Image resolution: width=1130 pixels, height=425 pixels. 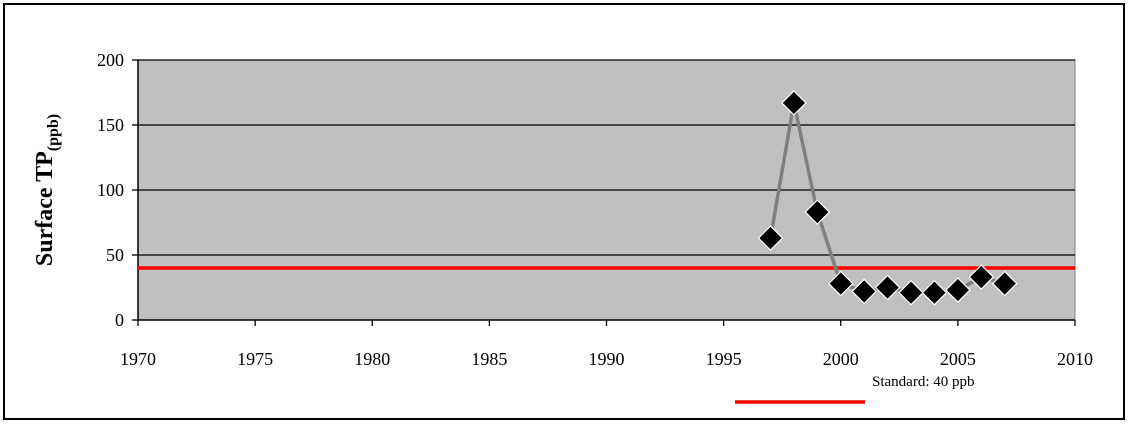 I want to click on y-axis-title: Surface TP(ppb), so click(x=47, y=190).